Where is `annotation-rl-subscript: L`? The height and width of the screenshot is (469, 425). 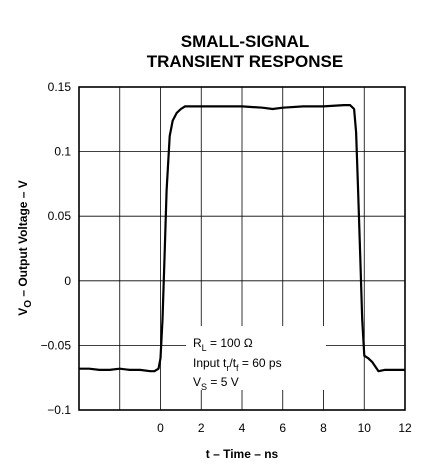 annotation-rl-subscript: L is located at coordinates (204, 348).